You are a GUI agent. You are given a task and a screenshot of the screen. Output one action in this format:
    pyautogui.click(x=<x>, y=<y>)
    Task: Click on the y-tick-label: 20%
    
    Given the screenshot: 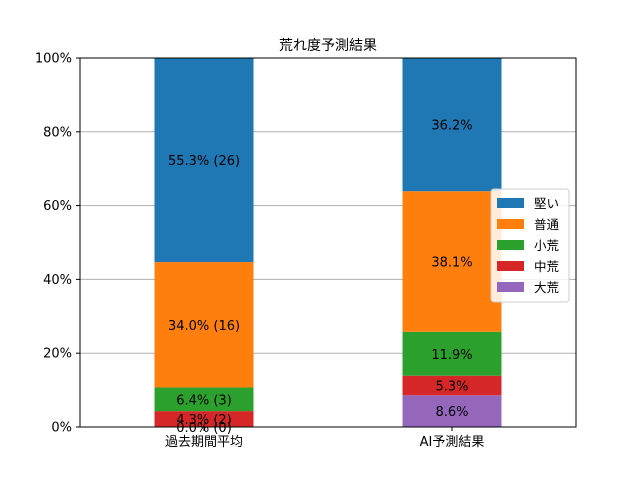 What is the action you would take?
    pyautogui.click(x=57, y=354)
    